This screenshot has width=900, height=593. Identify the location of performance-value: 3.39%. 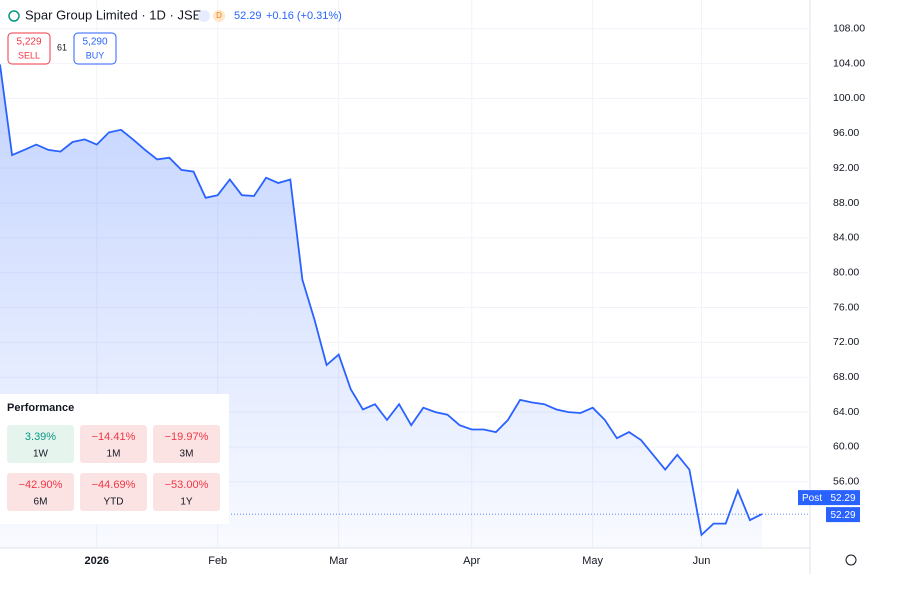
(40, 437).